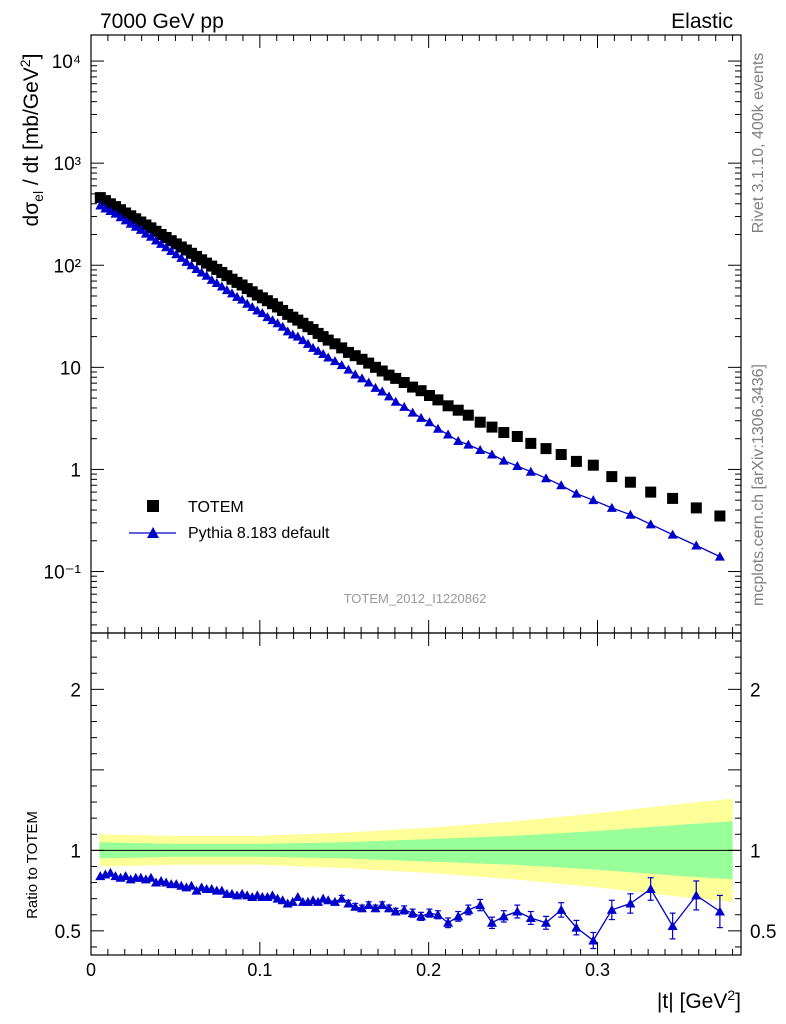 The height and width of the screenshot is (1024, 786). Describe the element at coordinates (758, 485) in the screenshot. I see `side-text-bottom: mcplots.cern.ch [arXiv:1306.3436]` at that location.